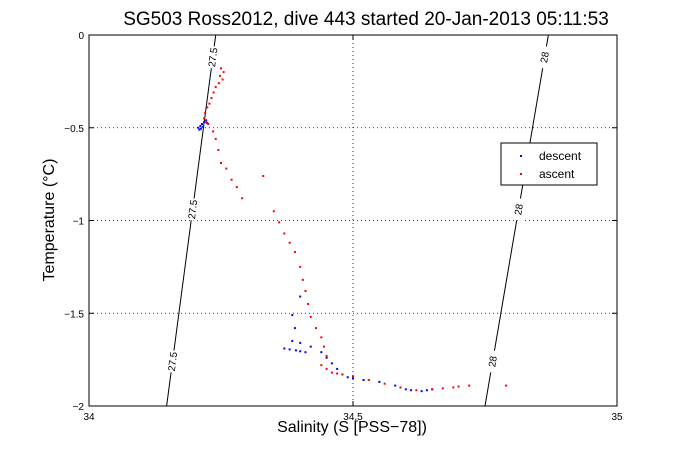 The image size is (681, 454). I want to click on y-tick-label: −0.5, so click(74, 129).